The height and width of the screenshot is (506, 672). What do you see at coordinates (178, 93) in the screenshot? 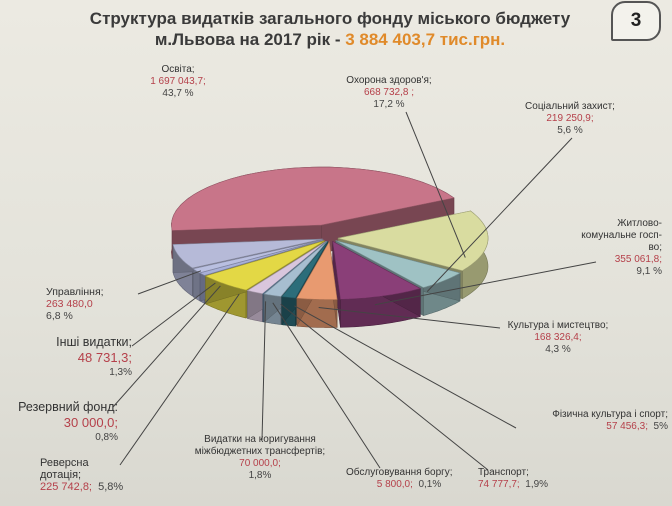
I see `slice-percent: 43,7 %` at bounding box center [178, 93].